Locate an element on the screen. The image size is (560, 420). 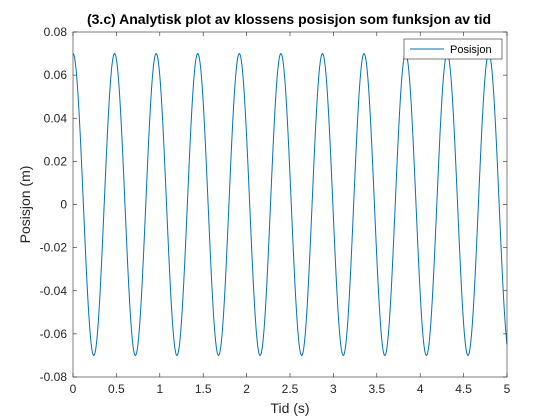
legend: Posisjon is located at coordinates (453, 49).